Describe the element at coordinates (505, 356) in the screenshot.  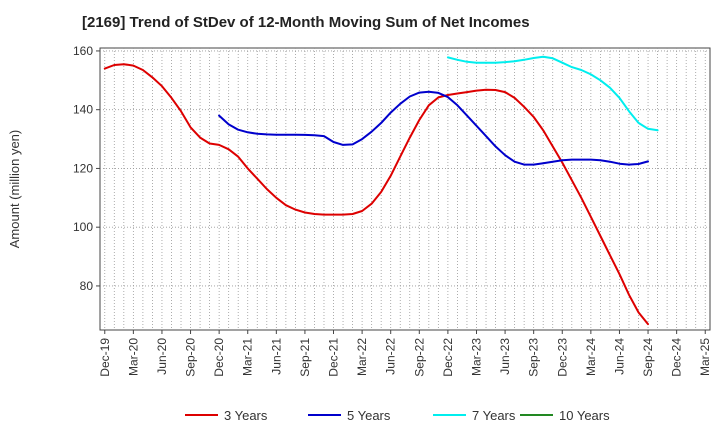
I see `x-tick-label: Jun-23` at that location.